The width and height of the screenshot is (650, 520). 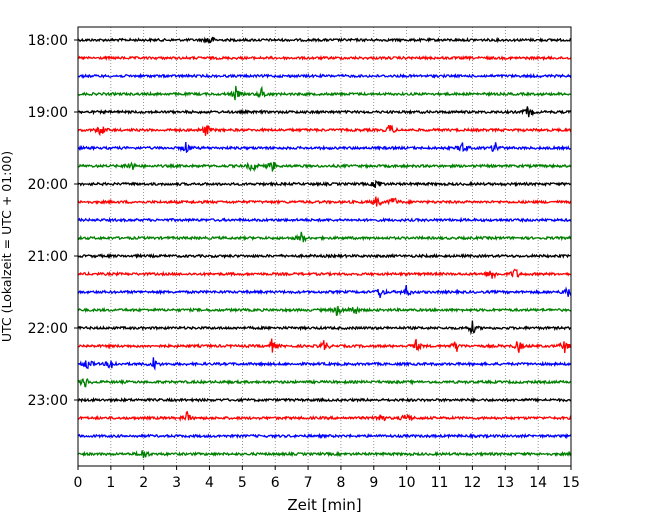 I want to click on y-axis-label: UTC (Lokalzeit = UTC + 01:00), so click(x=7, y=246).